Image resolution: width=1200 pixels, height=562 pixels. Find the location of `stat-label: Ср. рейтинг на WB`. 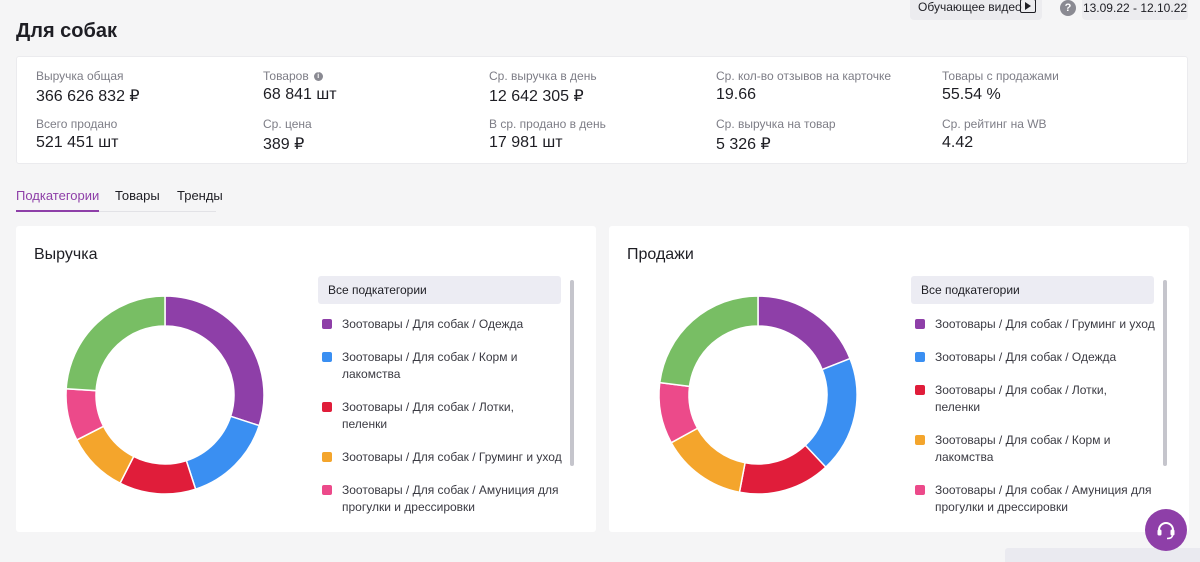

stat-label: Ср. рейтинг на WB is located at coordinates (994, 124).